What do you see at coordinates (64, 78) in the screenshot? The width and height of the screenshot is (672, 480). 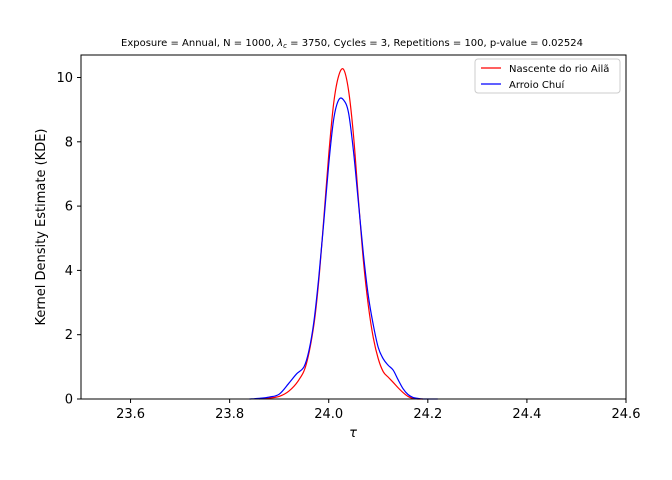 I see `y-tick-label: 10` at bounding box center [64, 78].